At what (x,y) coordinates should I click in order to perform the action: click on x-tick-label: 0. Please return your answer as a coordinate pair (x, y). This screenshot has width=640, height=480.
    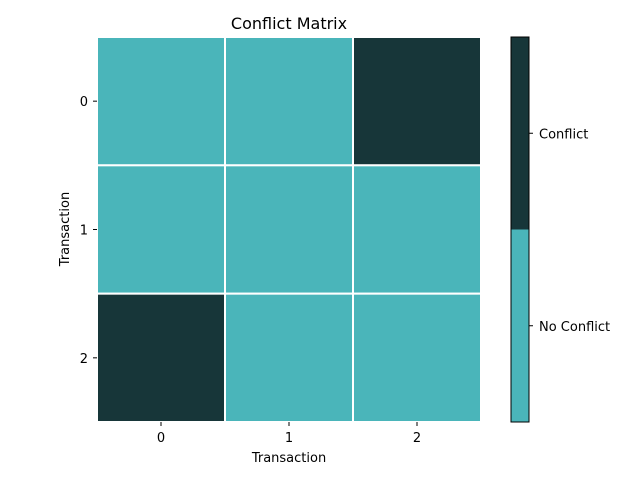
    Looking at the image, I should click on (161, 438).